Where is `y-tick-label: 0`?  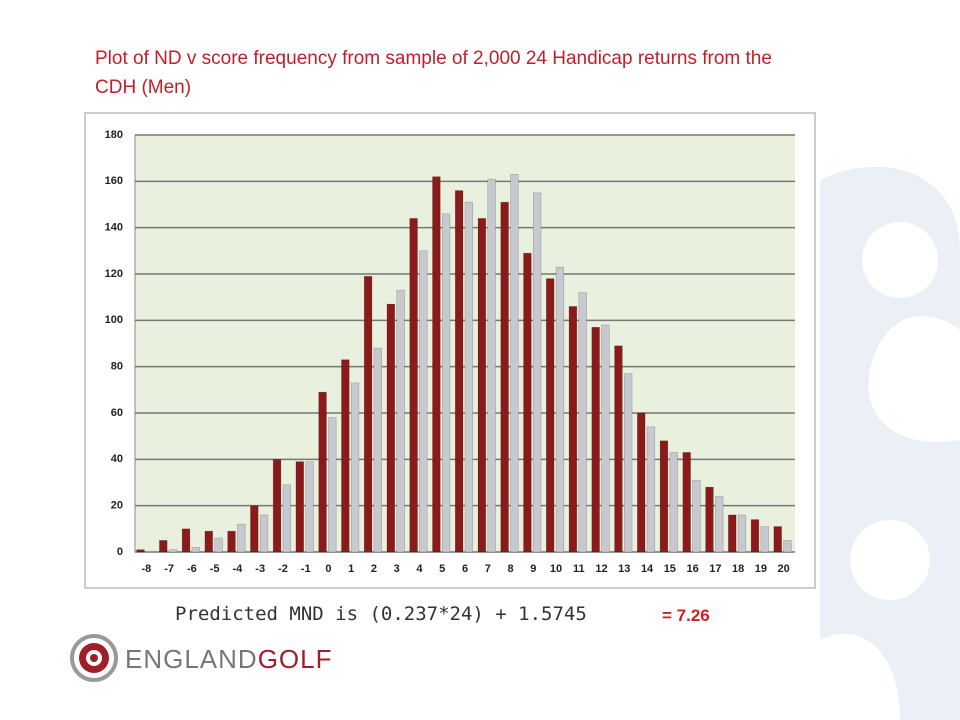 y-tick-label: 0 is located at coordinates (120, 552).